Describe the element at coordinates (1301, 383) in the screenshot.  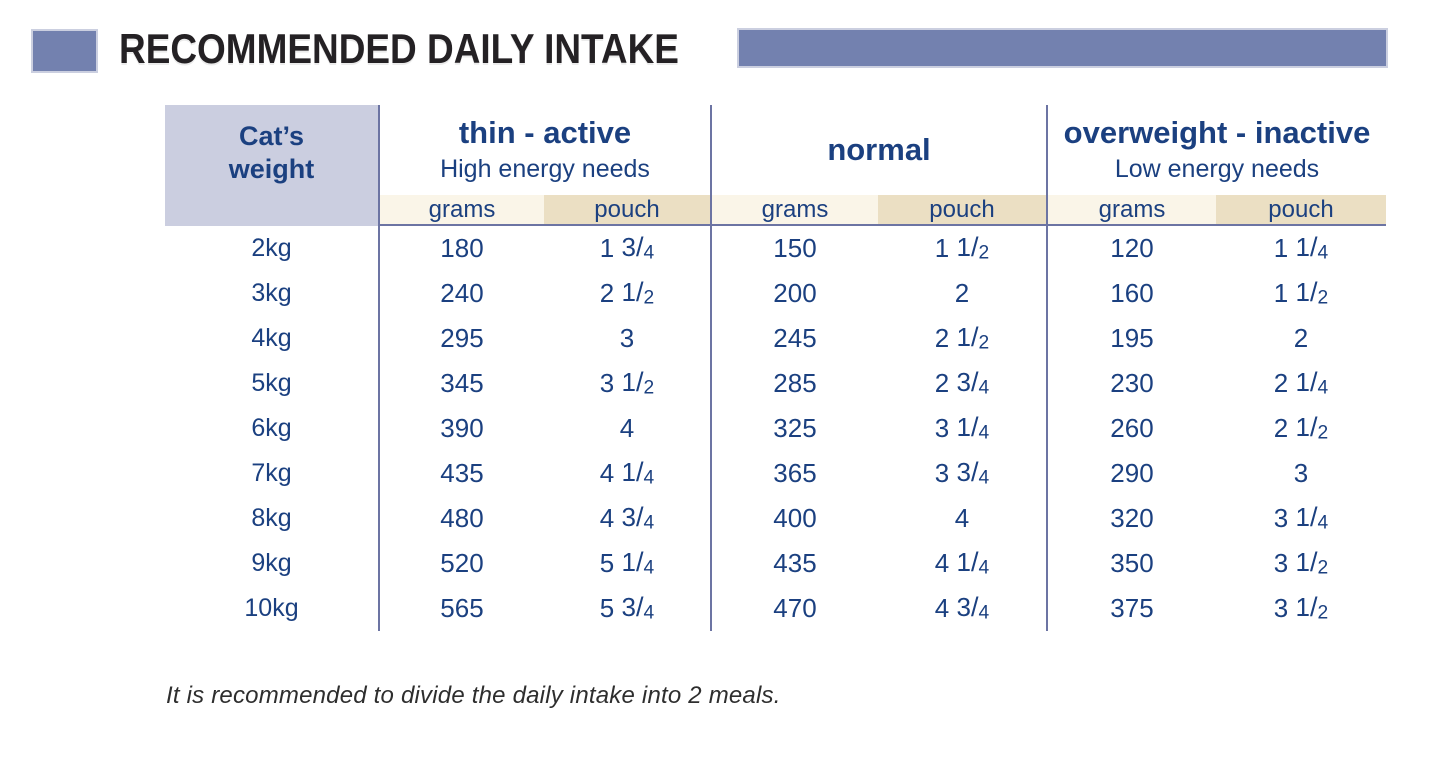
I see `pouch-cell: 2 1/4` at that location.